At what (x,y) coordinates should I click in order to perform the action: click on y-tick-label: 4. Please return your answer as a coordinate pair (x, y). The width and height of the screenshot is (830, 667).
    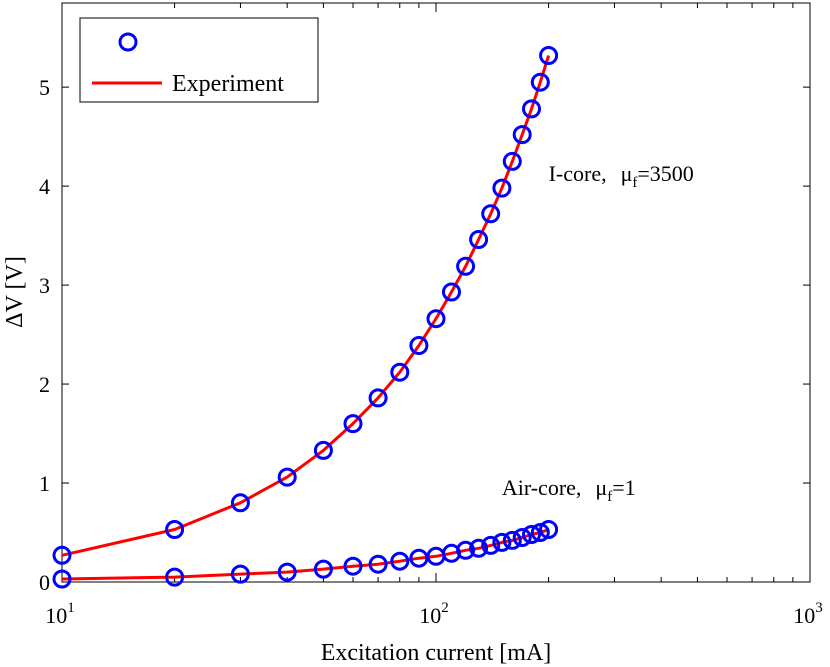
    Looking at the image, I should click on (44, 186).